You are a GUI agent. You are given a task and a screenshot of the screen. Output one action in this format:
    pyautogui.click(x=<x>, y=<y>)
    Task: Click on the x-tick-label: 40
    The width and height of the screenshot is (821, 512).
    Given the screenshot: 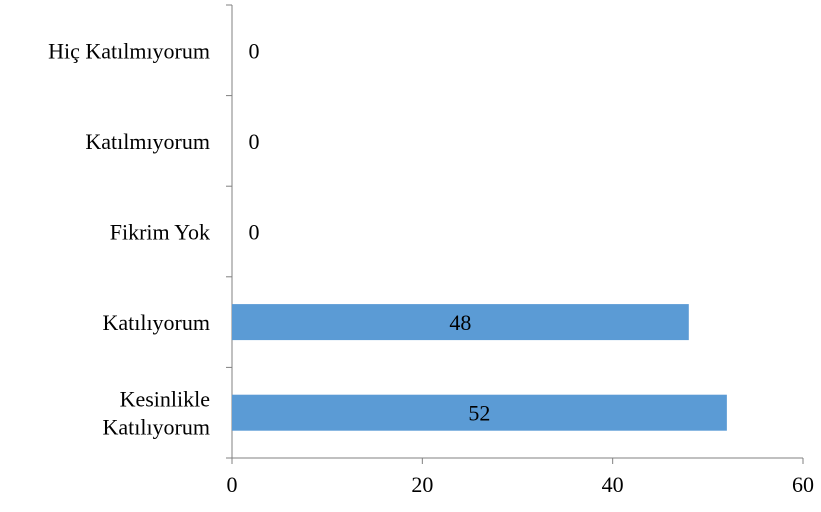 What is the action you would take?
    pyautogui.click(x=613, y=484)
    